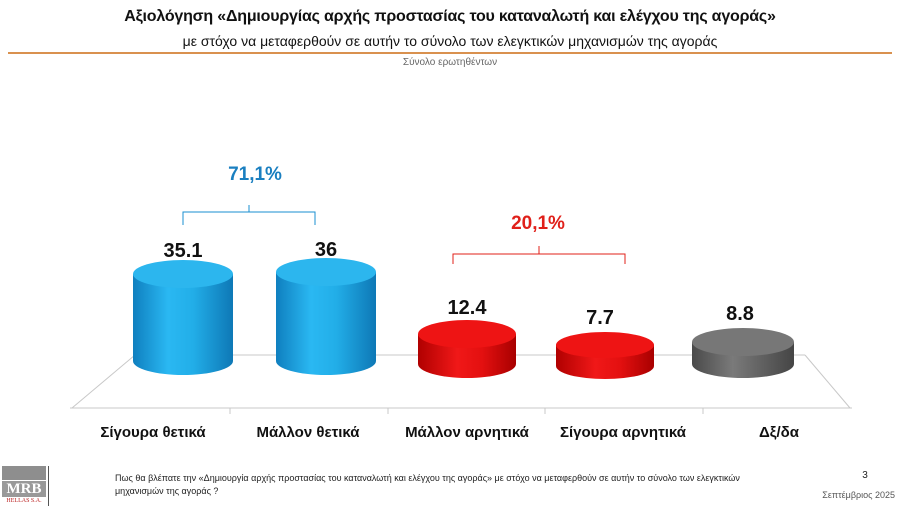 This screenshot has height=506, width=900. I want to click on logo-text: MRB, so click(24, 489).